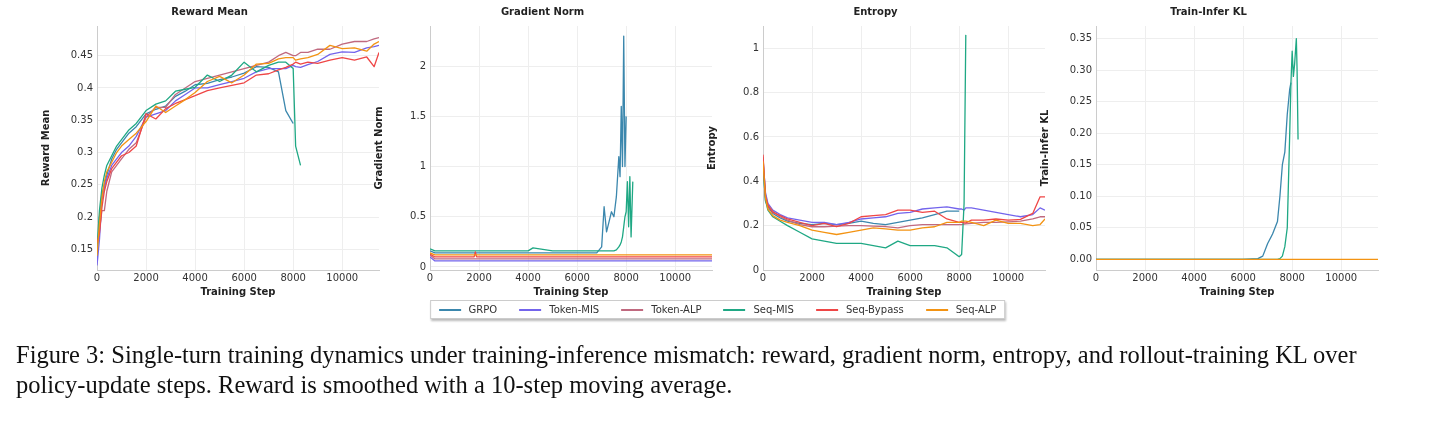  What do you see at coordinates (45, 148) in the screenshot?
I see `y-axis-title: Reward Mean` at bounding box center [45, 148].